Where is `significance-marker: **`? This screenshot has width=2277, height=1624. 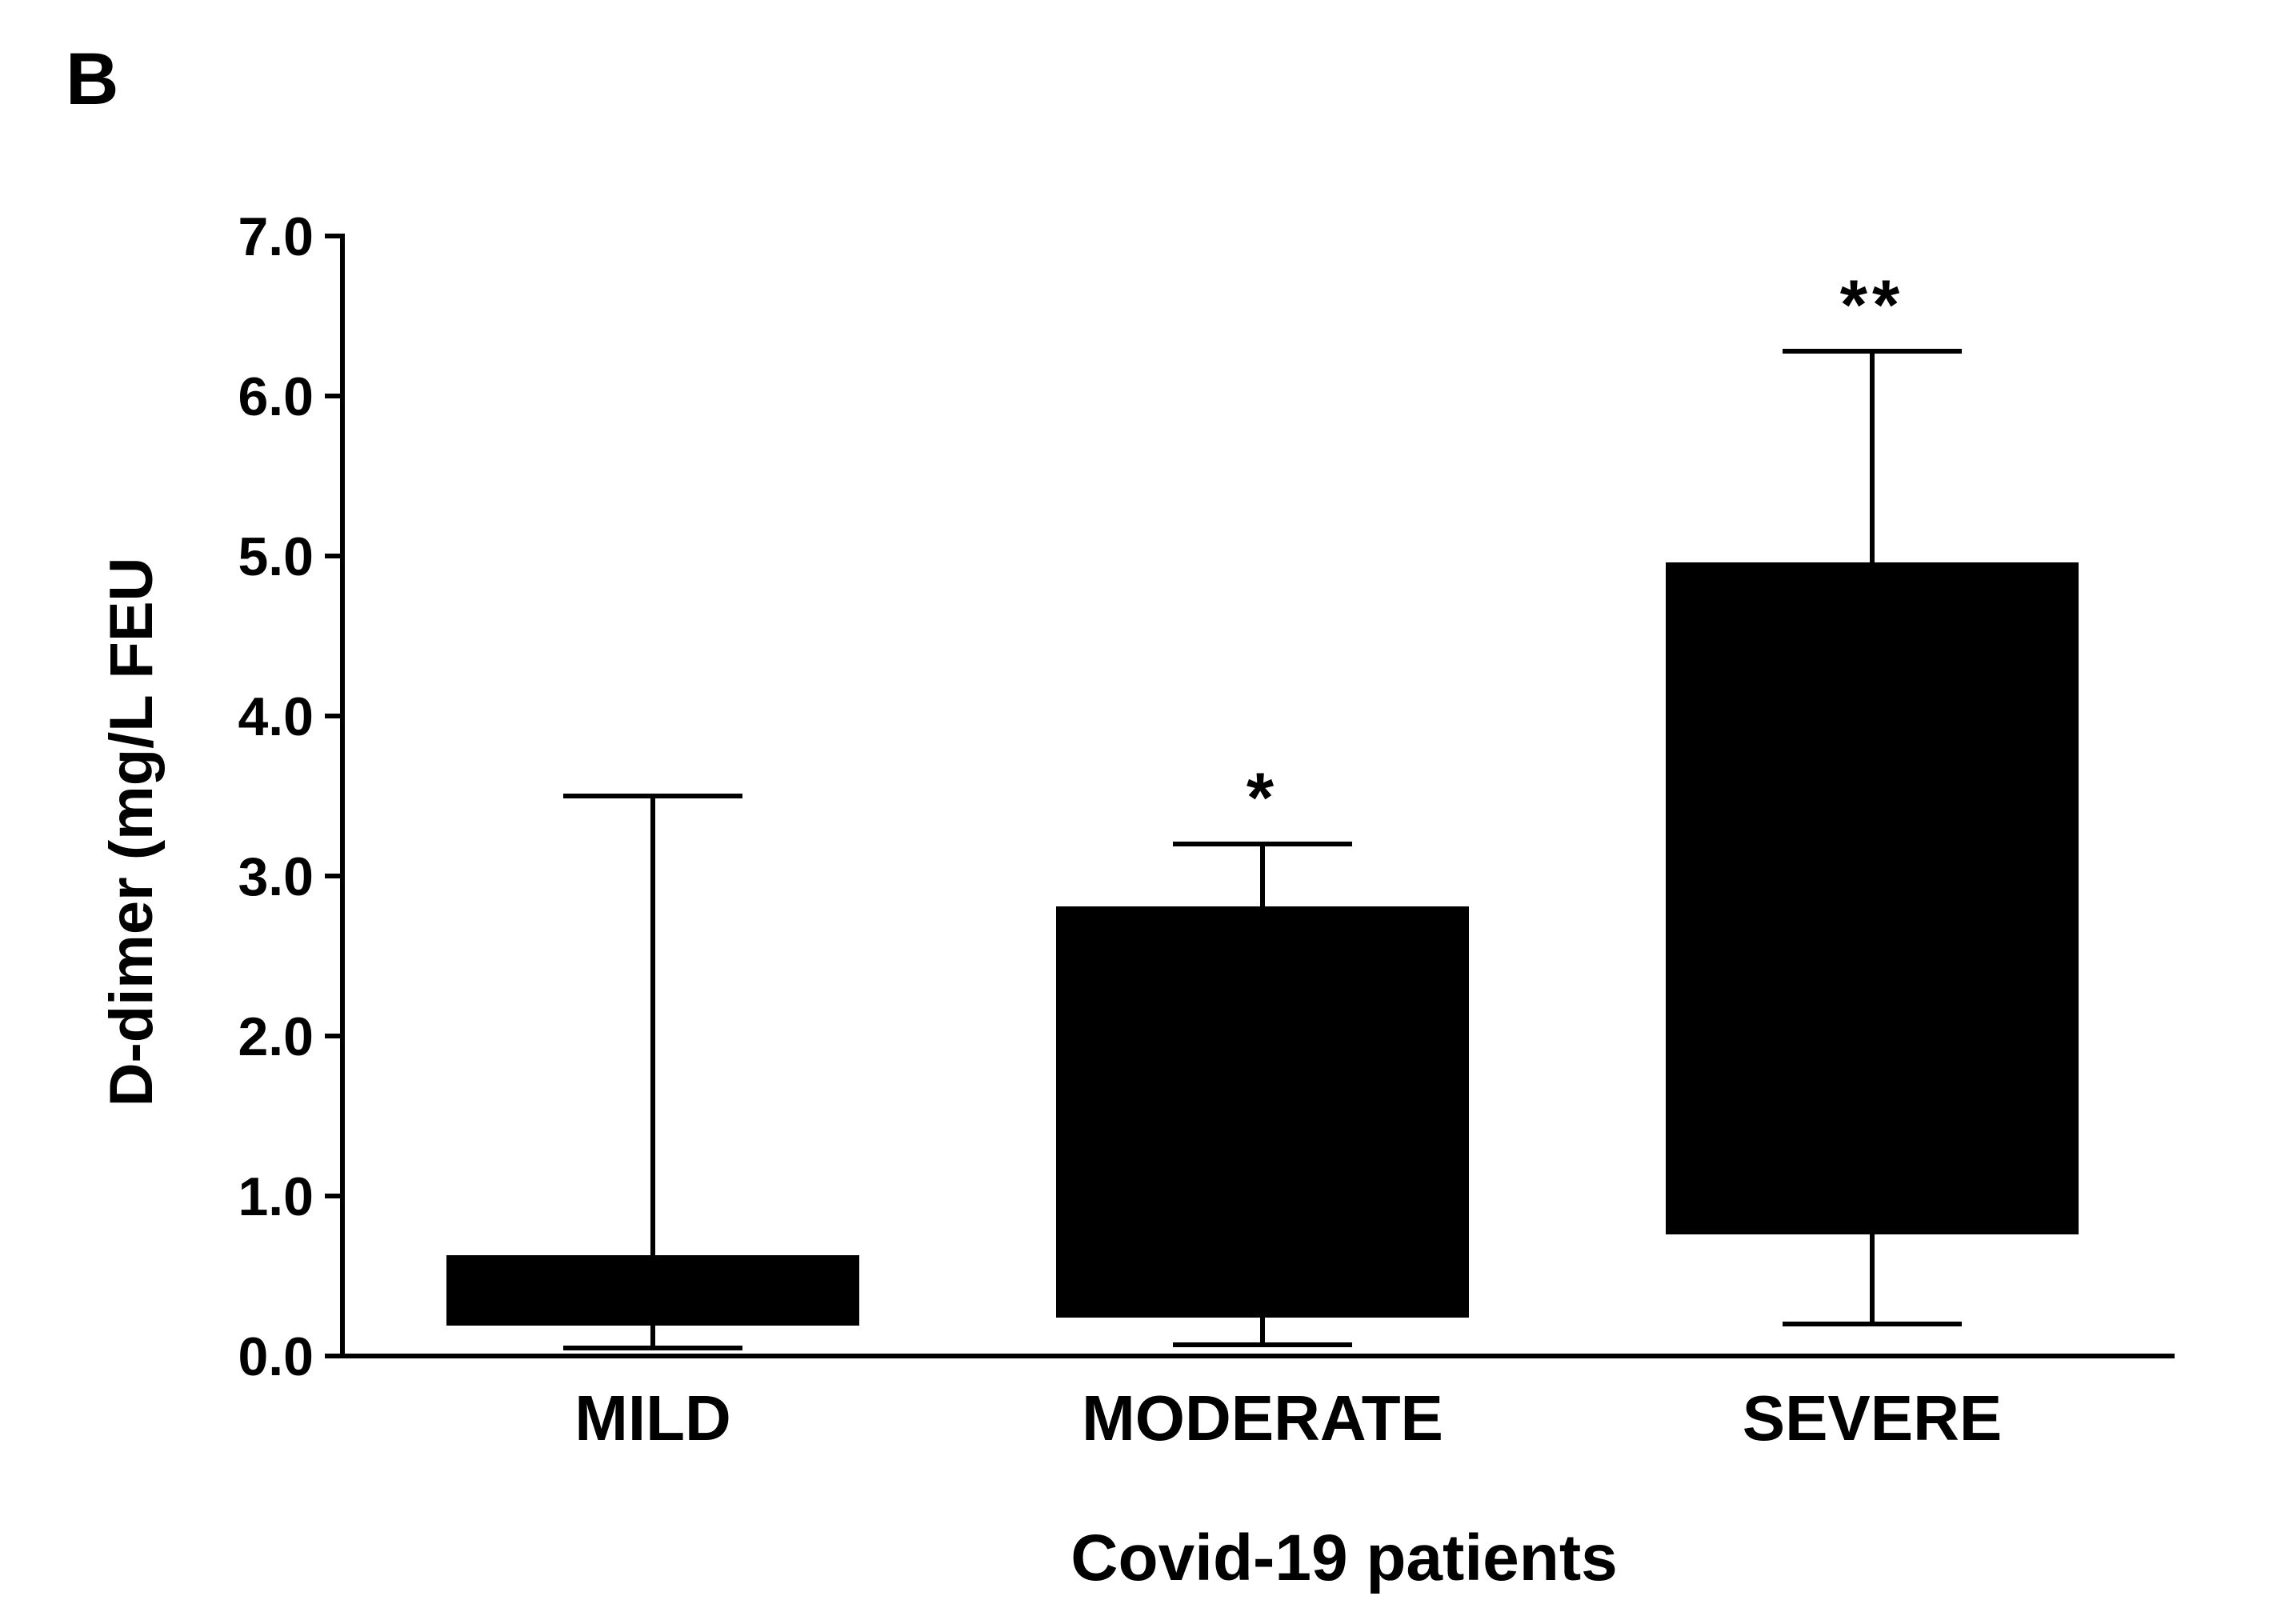 significance-marker: ** is located at coordinates (1872, 304).